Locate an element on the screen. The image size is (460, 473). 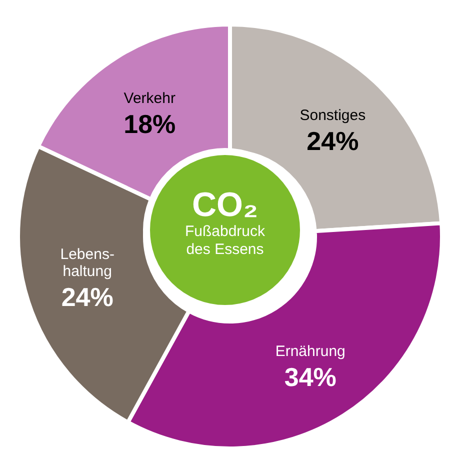
slice-label: Ernährung is located at coordinates (310, 351).